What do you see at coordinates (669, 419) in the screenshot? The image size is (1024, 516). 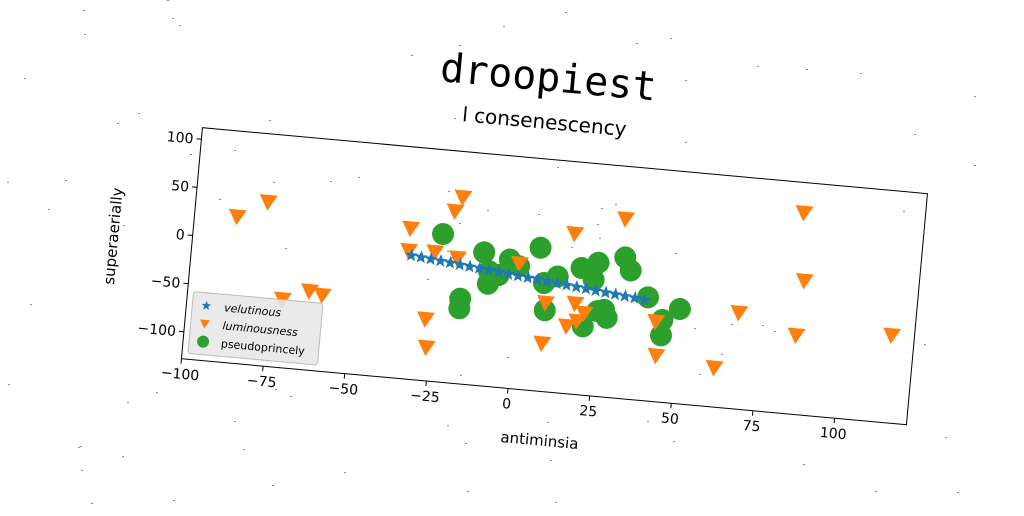 I see `x-tick-label: 50` at bounding box center [669, 419].